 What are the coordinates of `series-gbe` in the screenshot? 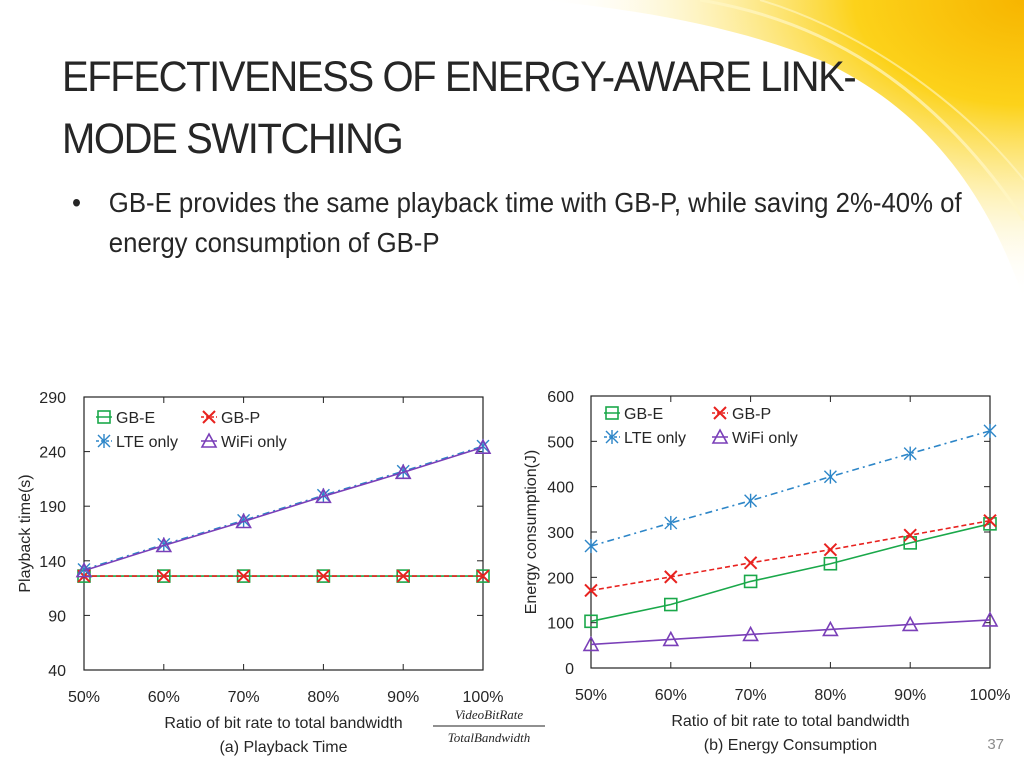 It's located at (283, 576).